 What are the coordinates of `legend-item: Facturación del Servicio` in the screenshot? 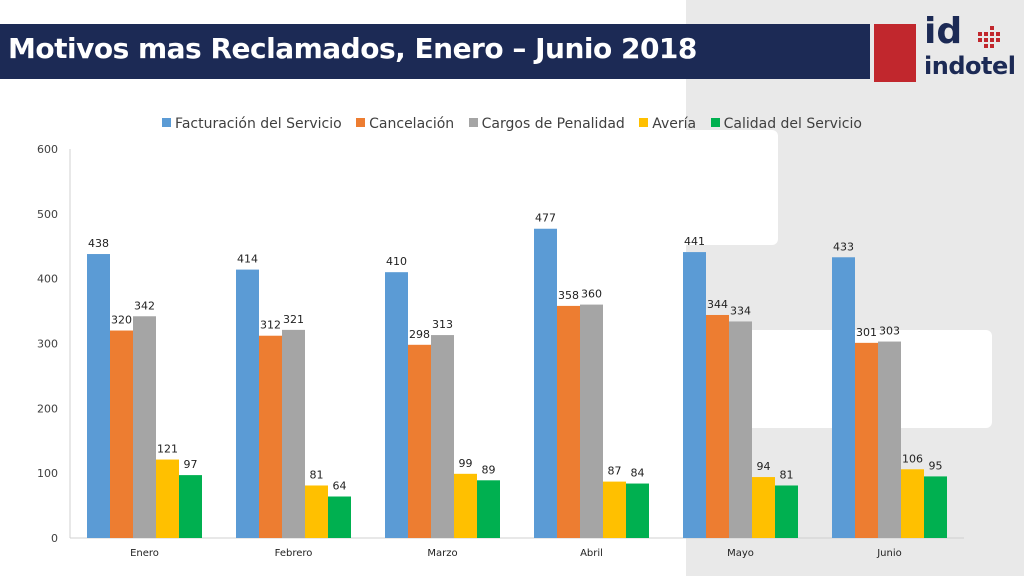 It's located at (252, 124).